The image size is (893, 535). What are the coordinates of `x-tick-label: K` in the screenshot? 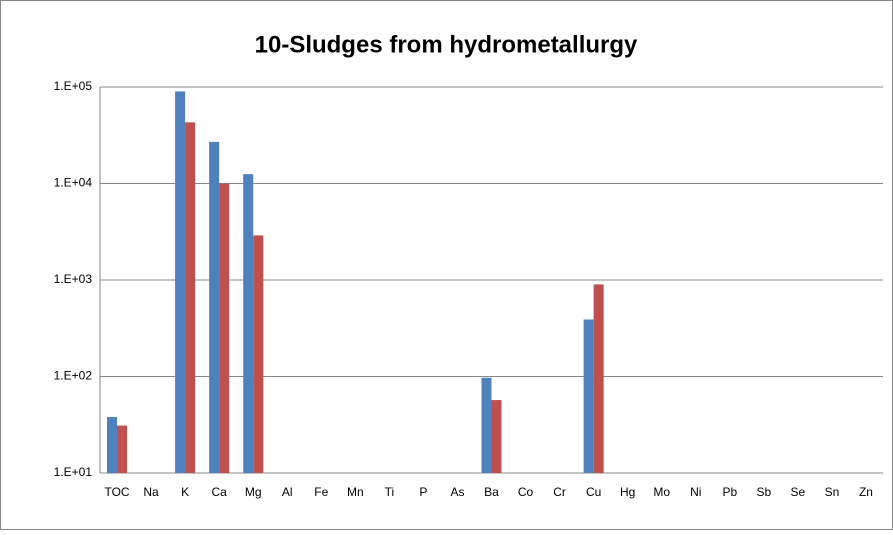 It's located at (185, 492).